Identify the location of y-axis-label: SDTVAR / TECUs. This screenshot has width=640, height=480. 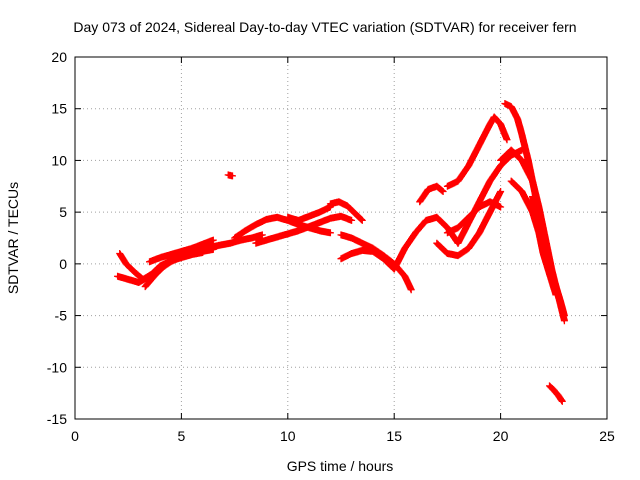
(13, 238).